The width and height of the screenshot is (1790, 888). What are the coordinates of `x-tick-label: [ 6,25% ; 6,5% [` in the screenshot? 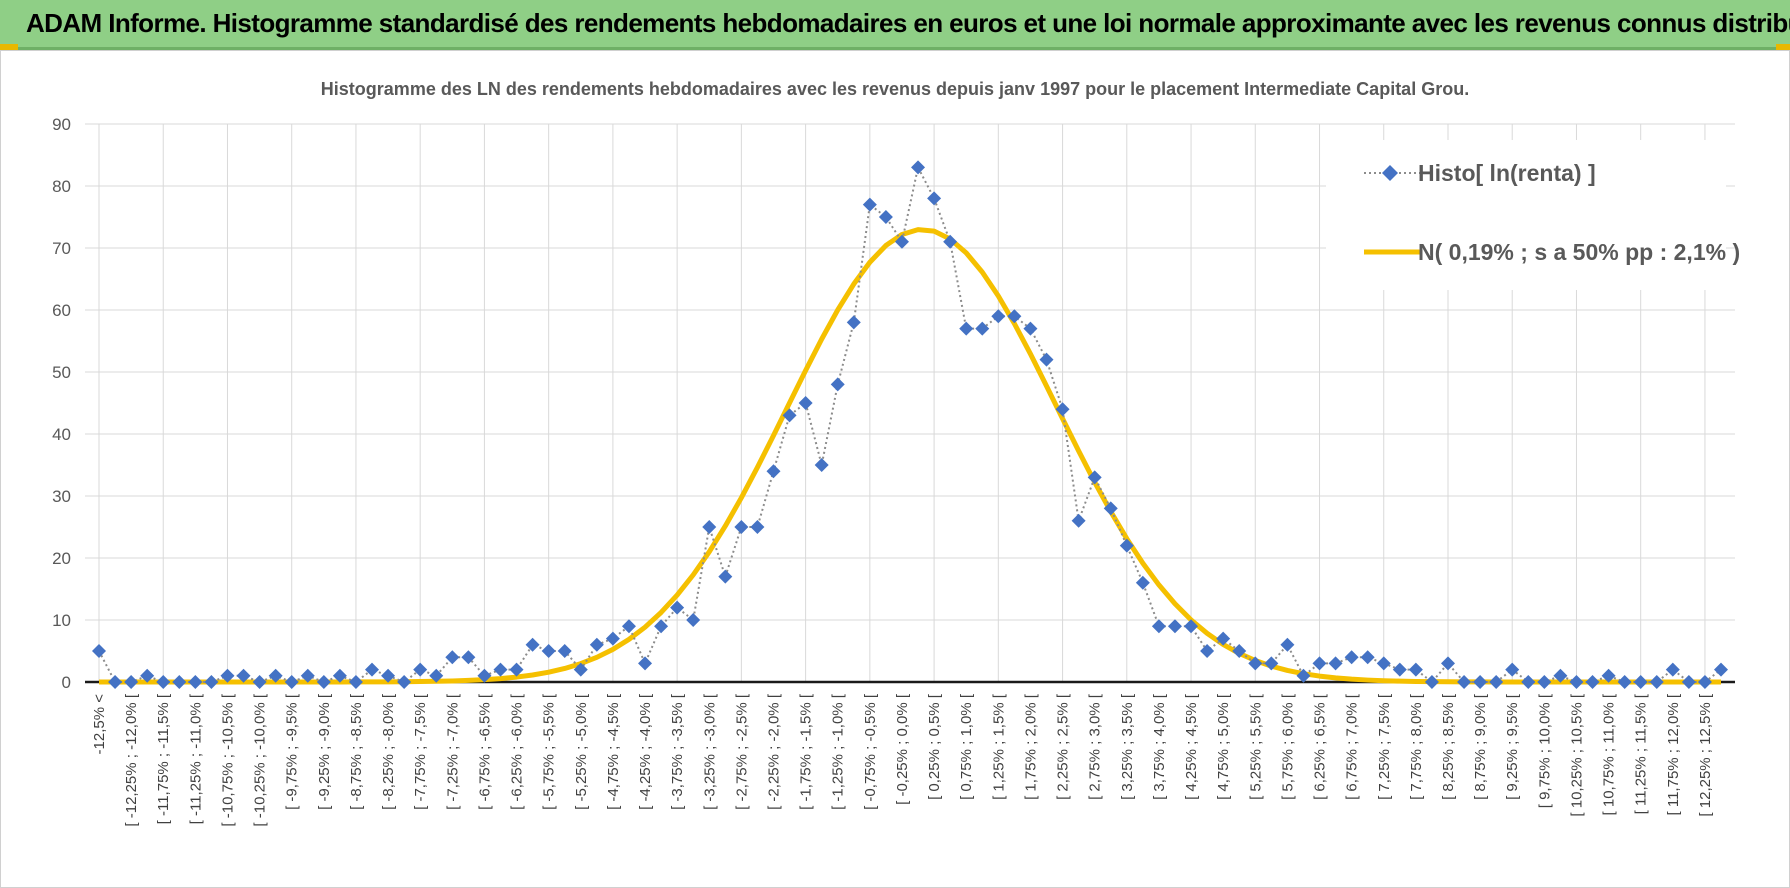 It's located at (1320, 746).